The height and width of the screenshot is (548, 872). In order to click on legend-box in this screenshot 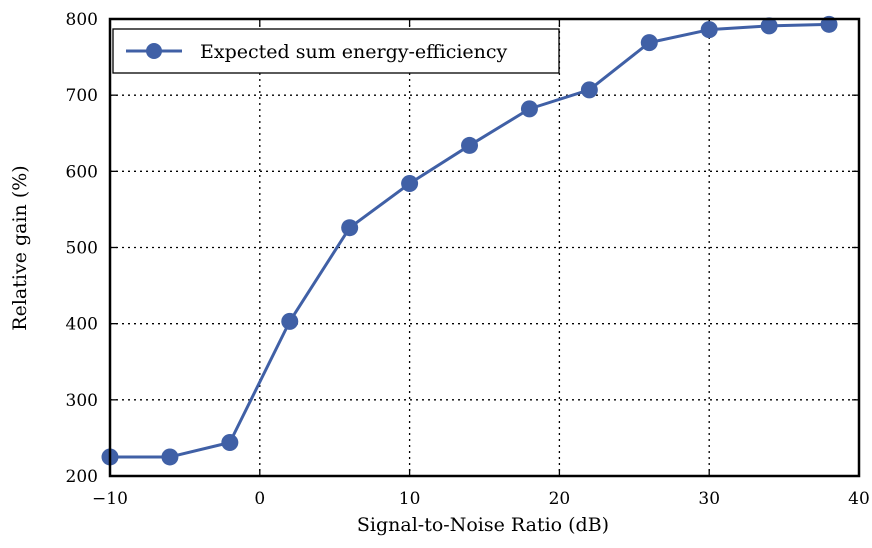, I will do `click(336, 51)`.